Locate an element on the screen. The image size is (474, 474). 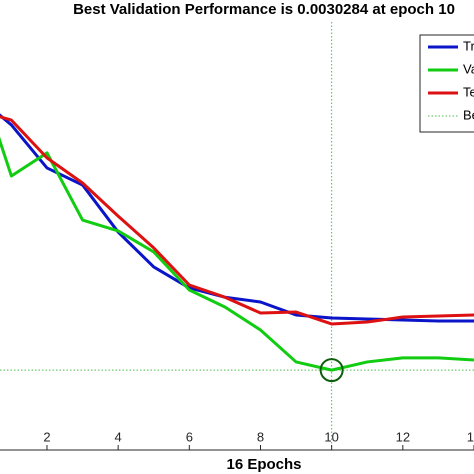
legend-label: Train is located at coordinates (468, 45).